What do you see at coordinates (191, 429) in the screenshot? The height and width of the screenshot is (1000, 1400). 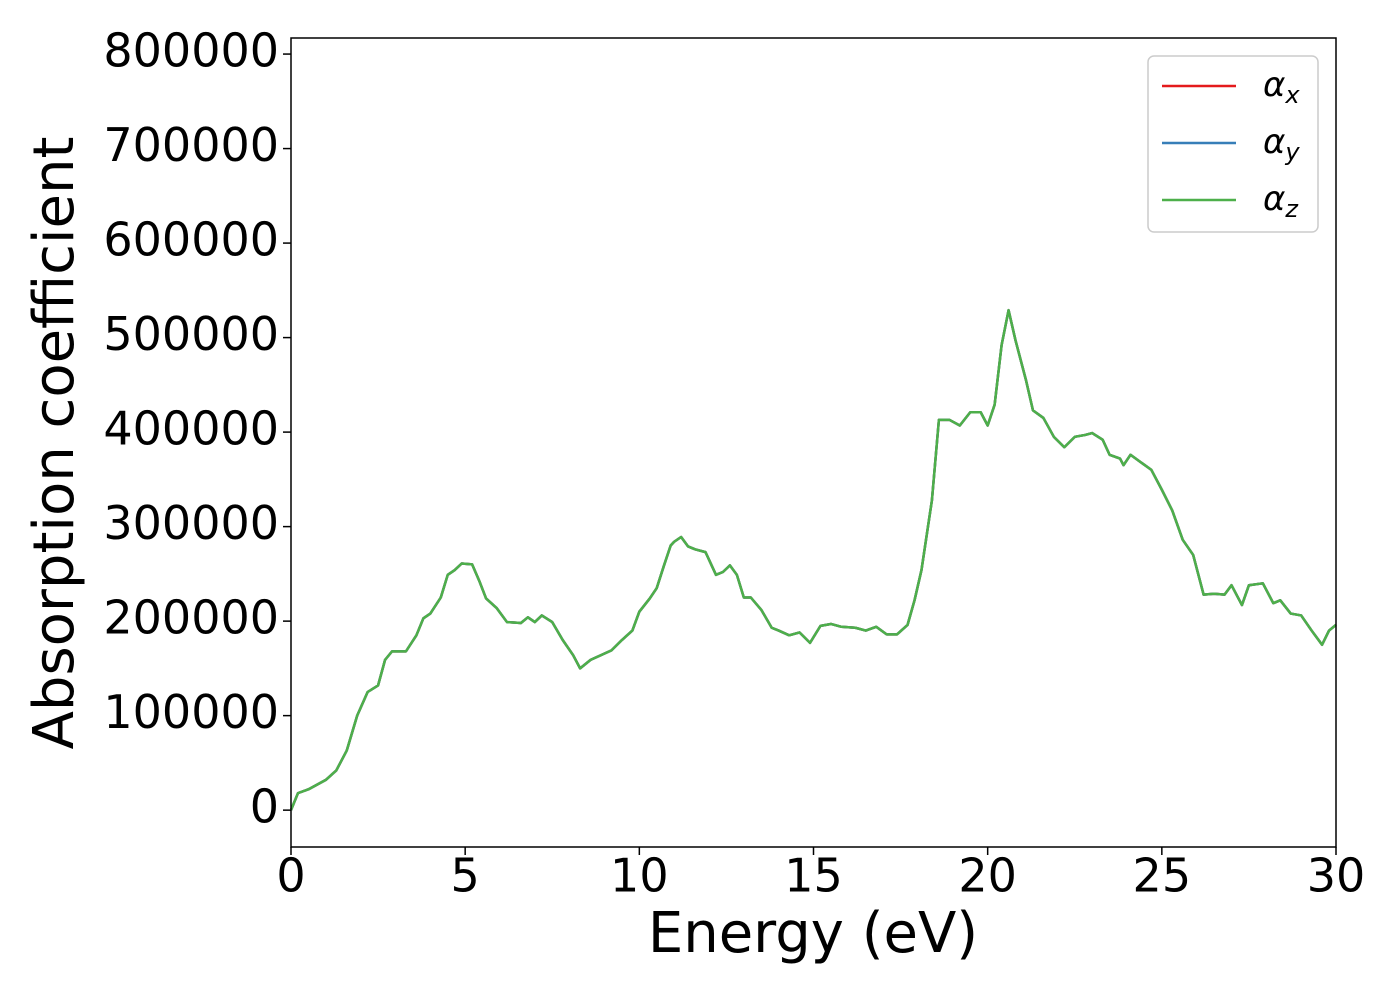 I see `y-tick-label: 400000` at bounding box center [191, 429].